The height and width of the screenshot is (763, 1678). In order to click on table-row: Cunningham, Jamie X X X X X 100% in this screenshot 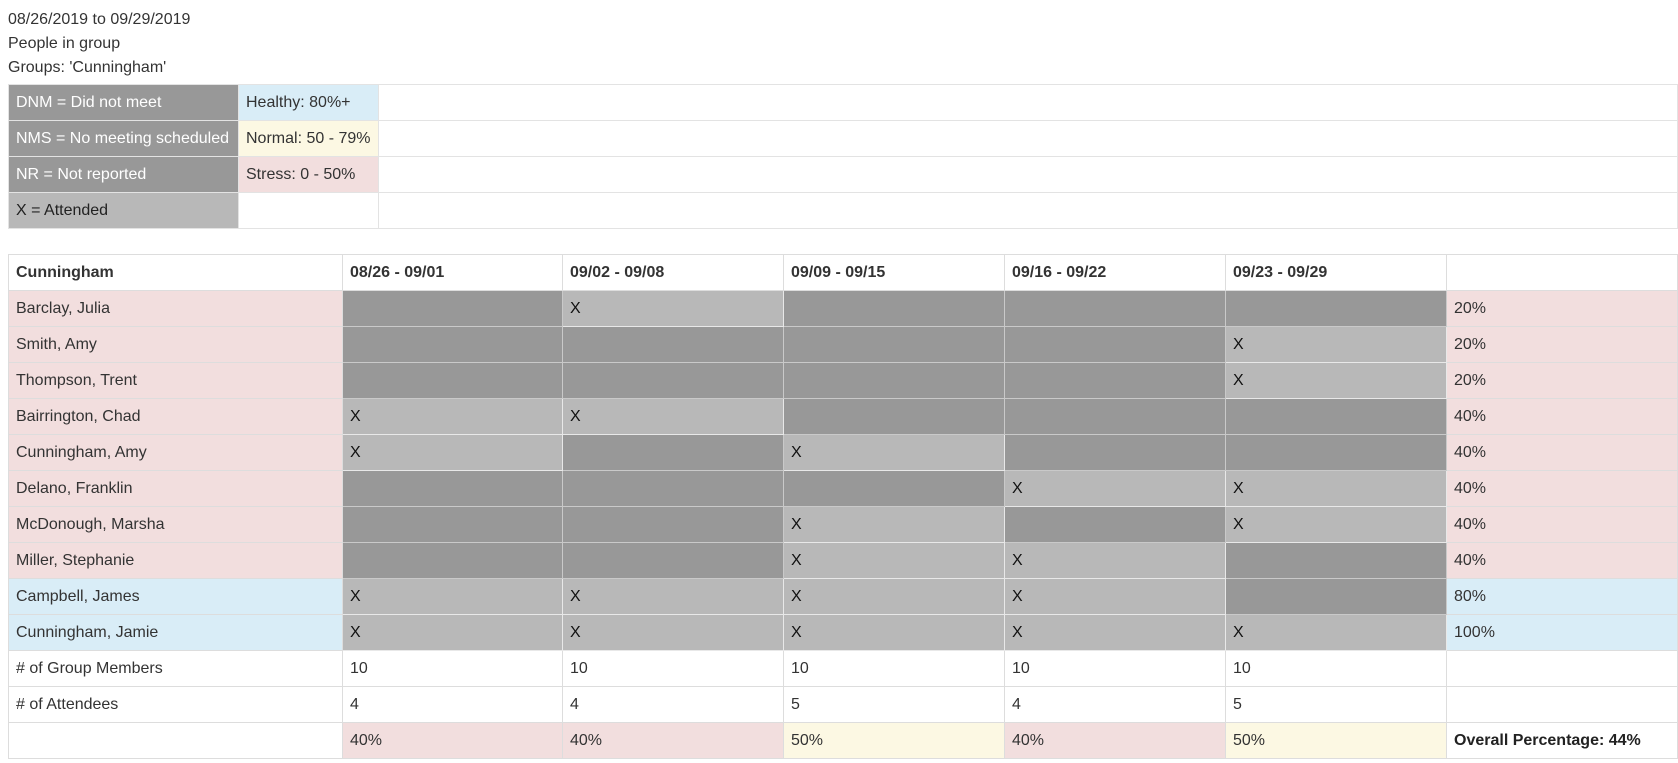, I will do `click(843, 632)`.